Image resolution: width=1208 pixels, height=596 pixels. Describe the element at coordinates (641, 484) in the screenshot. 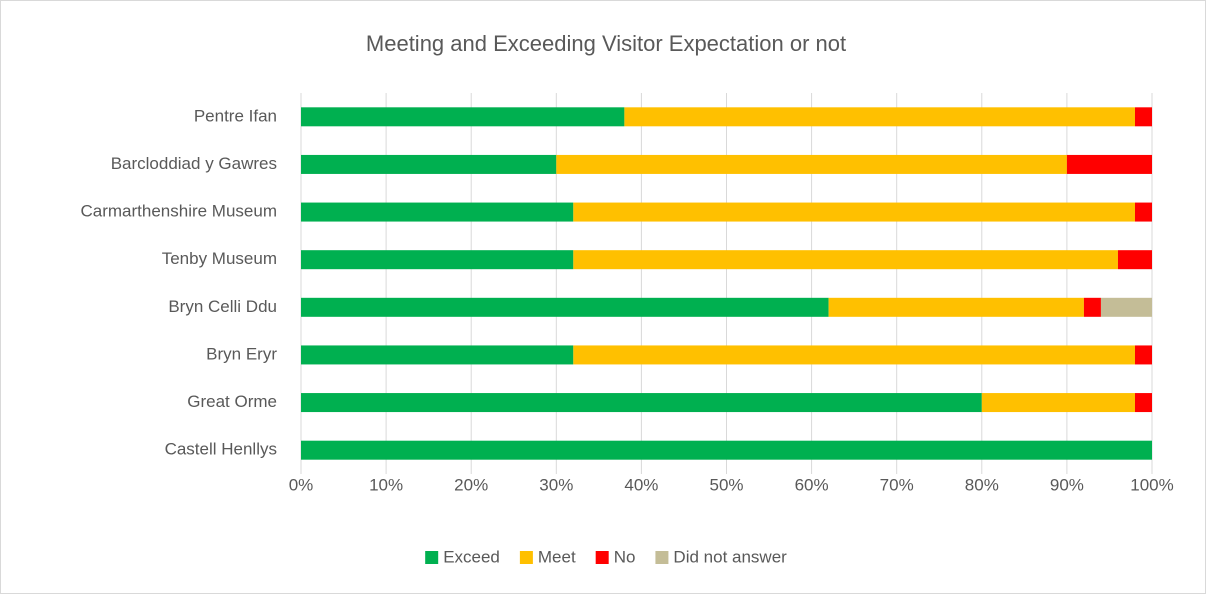

I see `x-tick-label: 40%` at that location.